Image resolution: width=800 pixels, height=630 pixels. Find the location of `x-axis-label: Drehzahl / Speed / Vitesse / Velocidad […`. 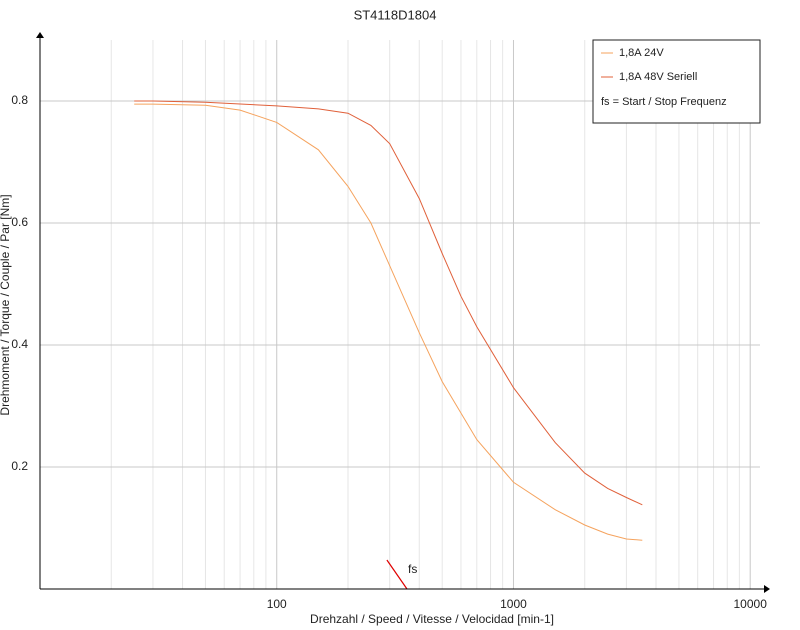

x-axis-label: Drehzahl / Speed / Vitesse / Velocidad [… is located at coordinates (432, 619).